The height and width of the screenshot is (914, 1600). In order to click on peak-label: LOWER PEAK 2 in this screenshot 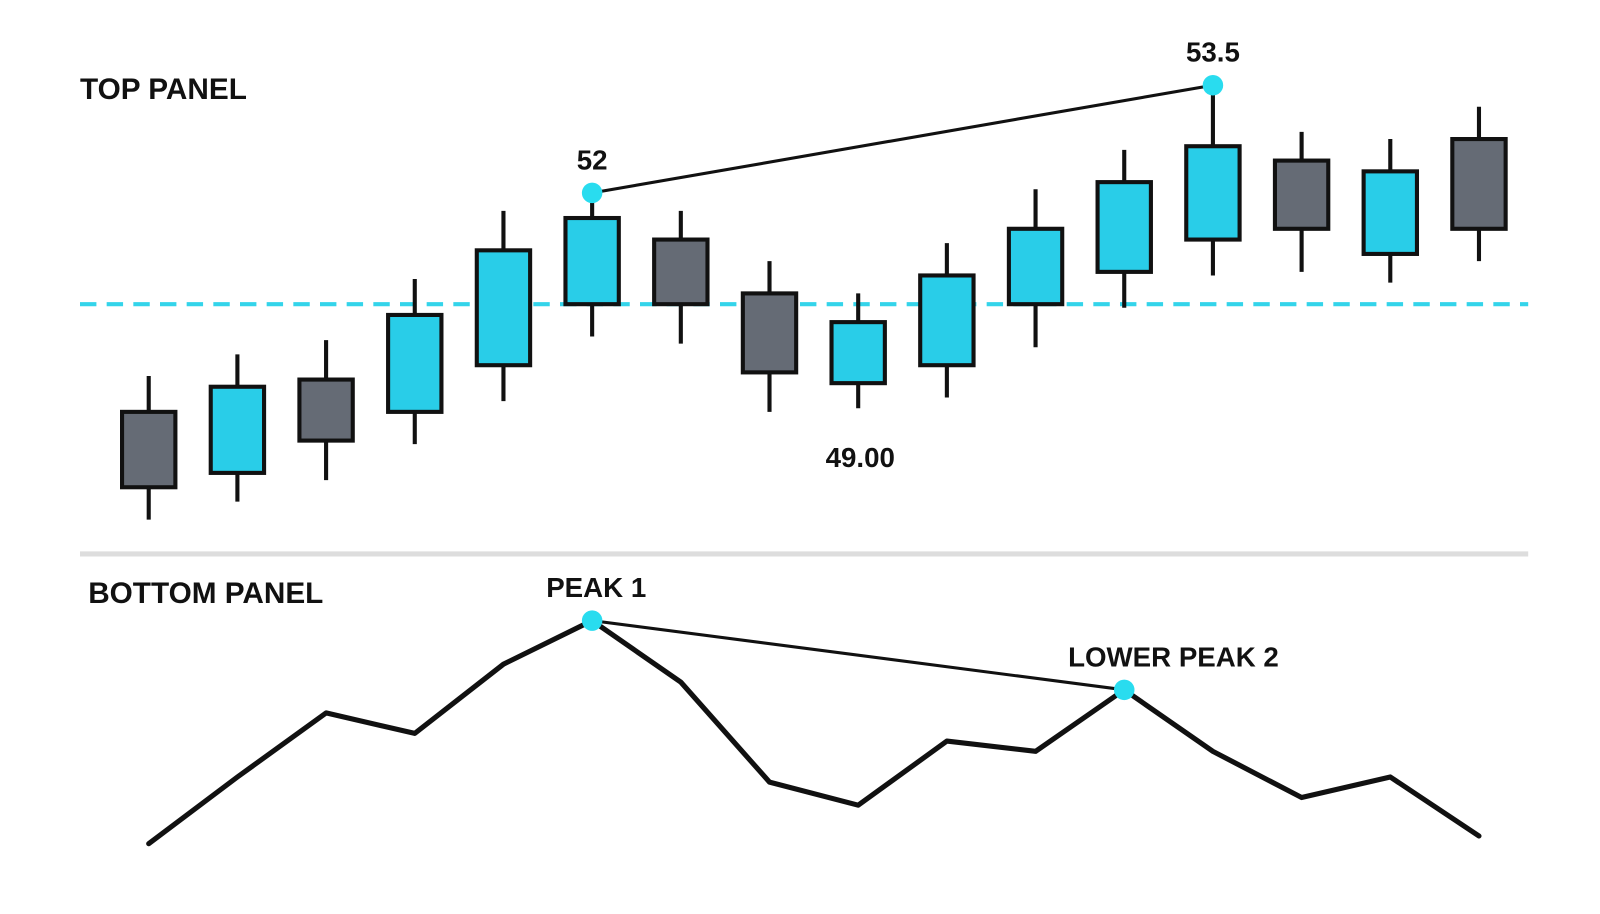, I will do `click(1173, 656)`.